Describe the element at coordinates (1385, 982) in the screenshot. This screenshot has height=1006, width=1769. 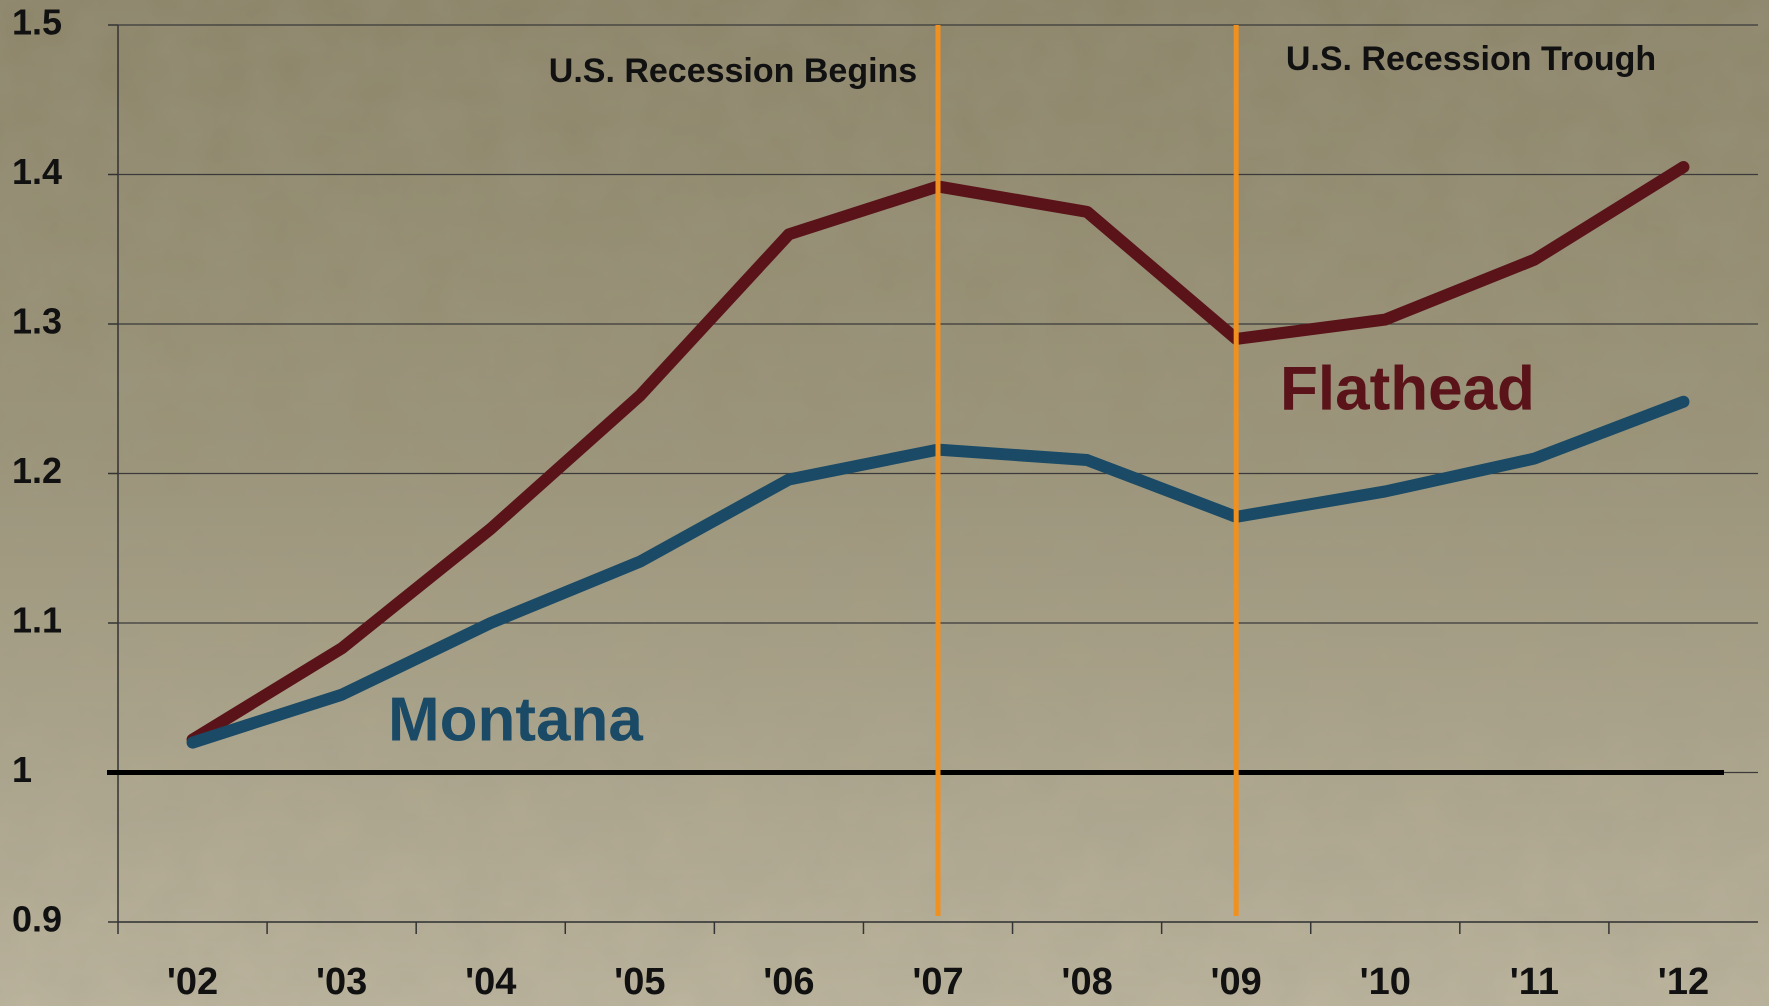
I see `x-tick-label: '10` at that location.